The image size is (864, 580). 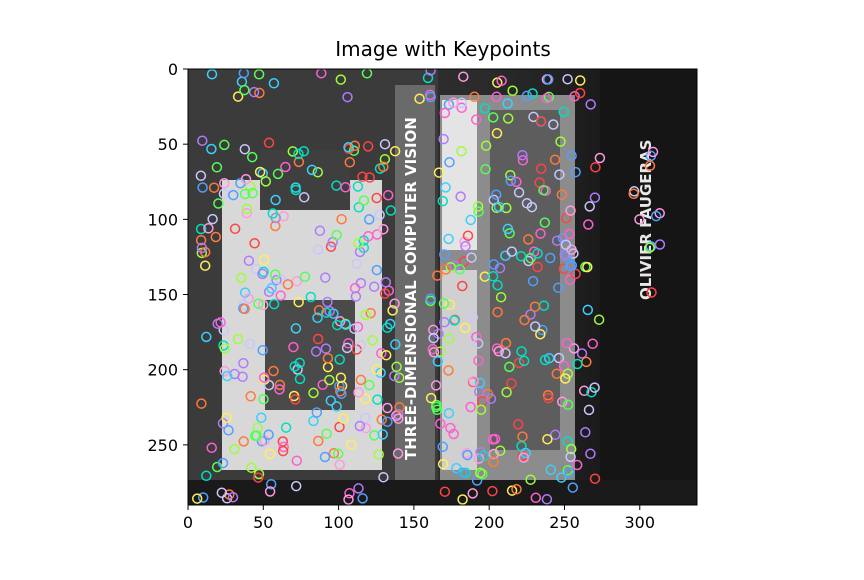 I want to click on plot-title: Image with Keypoints, so click(x=442, y=49).